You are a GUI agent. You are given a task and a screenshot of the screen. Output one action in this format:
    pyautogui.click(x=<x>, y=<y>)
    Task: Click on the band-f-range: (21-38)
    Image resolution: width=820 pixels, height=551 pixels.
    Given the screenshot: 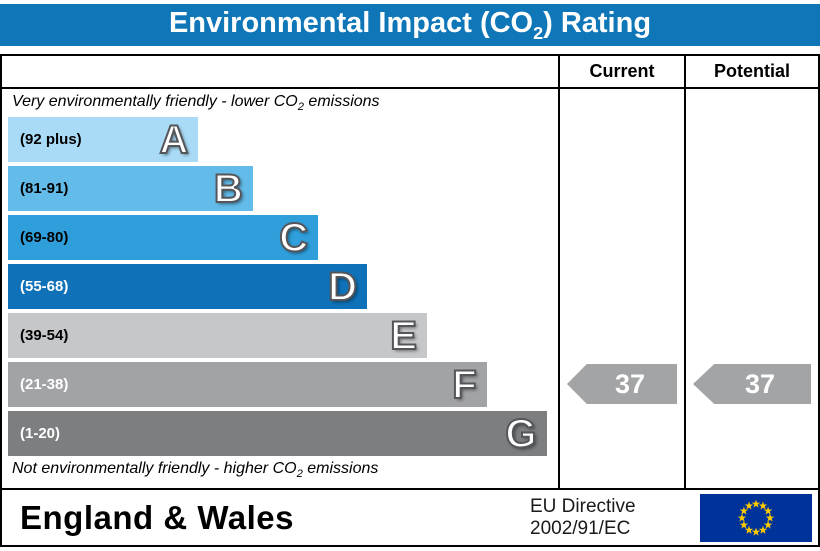 What is the action you would take?
    pyautogui.click(x=44, y=384)
    